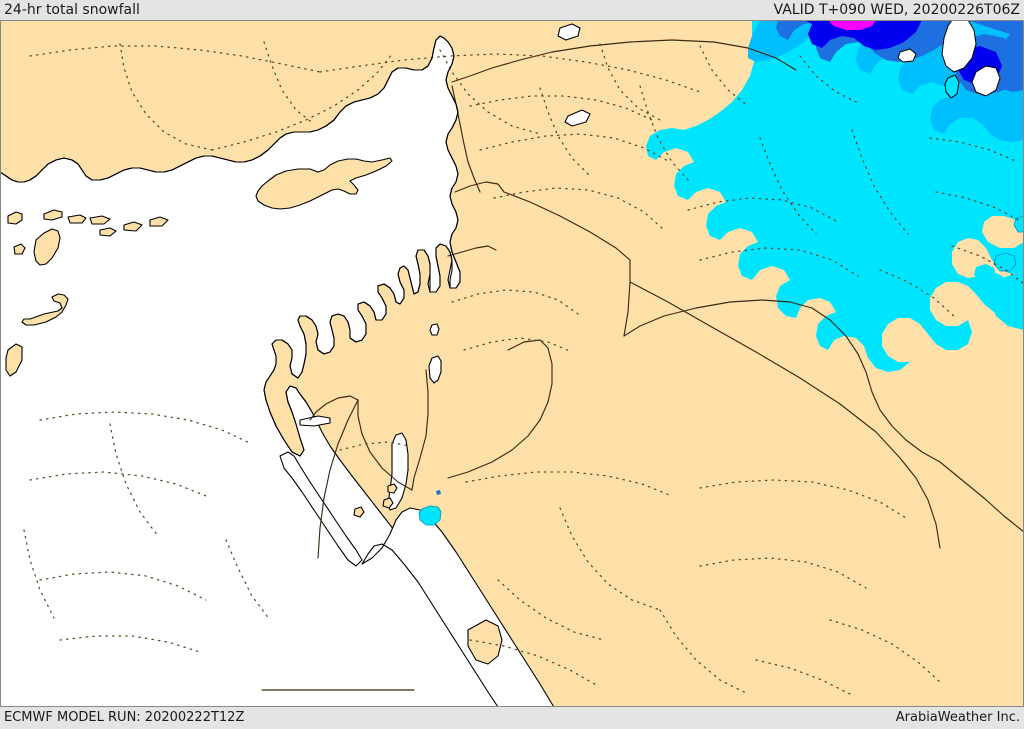 The image size is (1024, 729). What do you see at coordinates (434, 329) in the screenshot?
I see `sea-of-galilee` at bounding box center [434, 329].